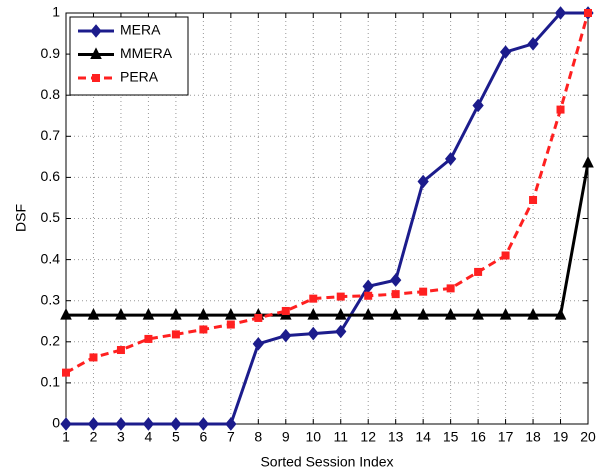 This screenshot has height=475, width=611. What do you see at coordinates (51, 299) in the screenshot?
I see `y-tick-label: 0.3` at bounding box center [51, 299].